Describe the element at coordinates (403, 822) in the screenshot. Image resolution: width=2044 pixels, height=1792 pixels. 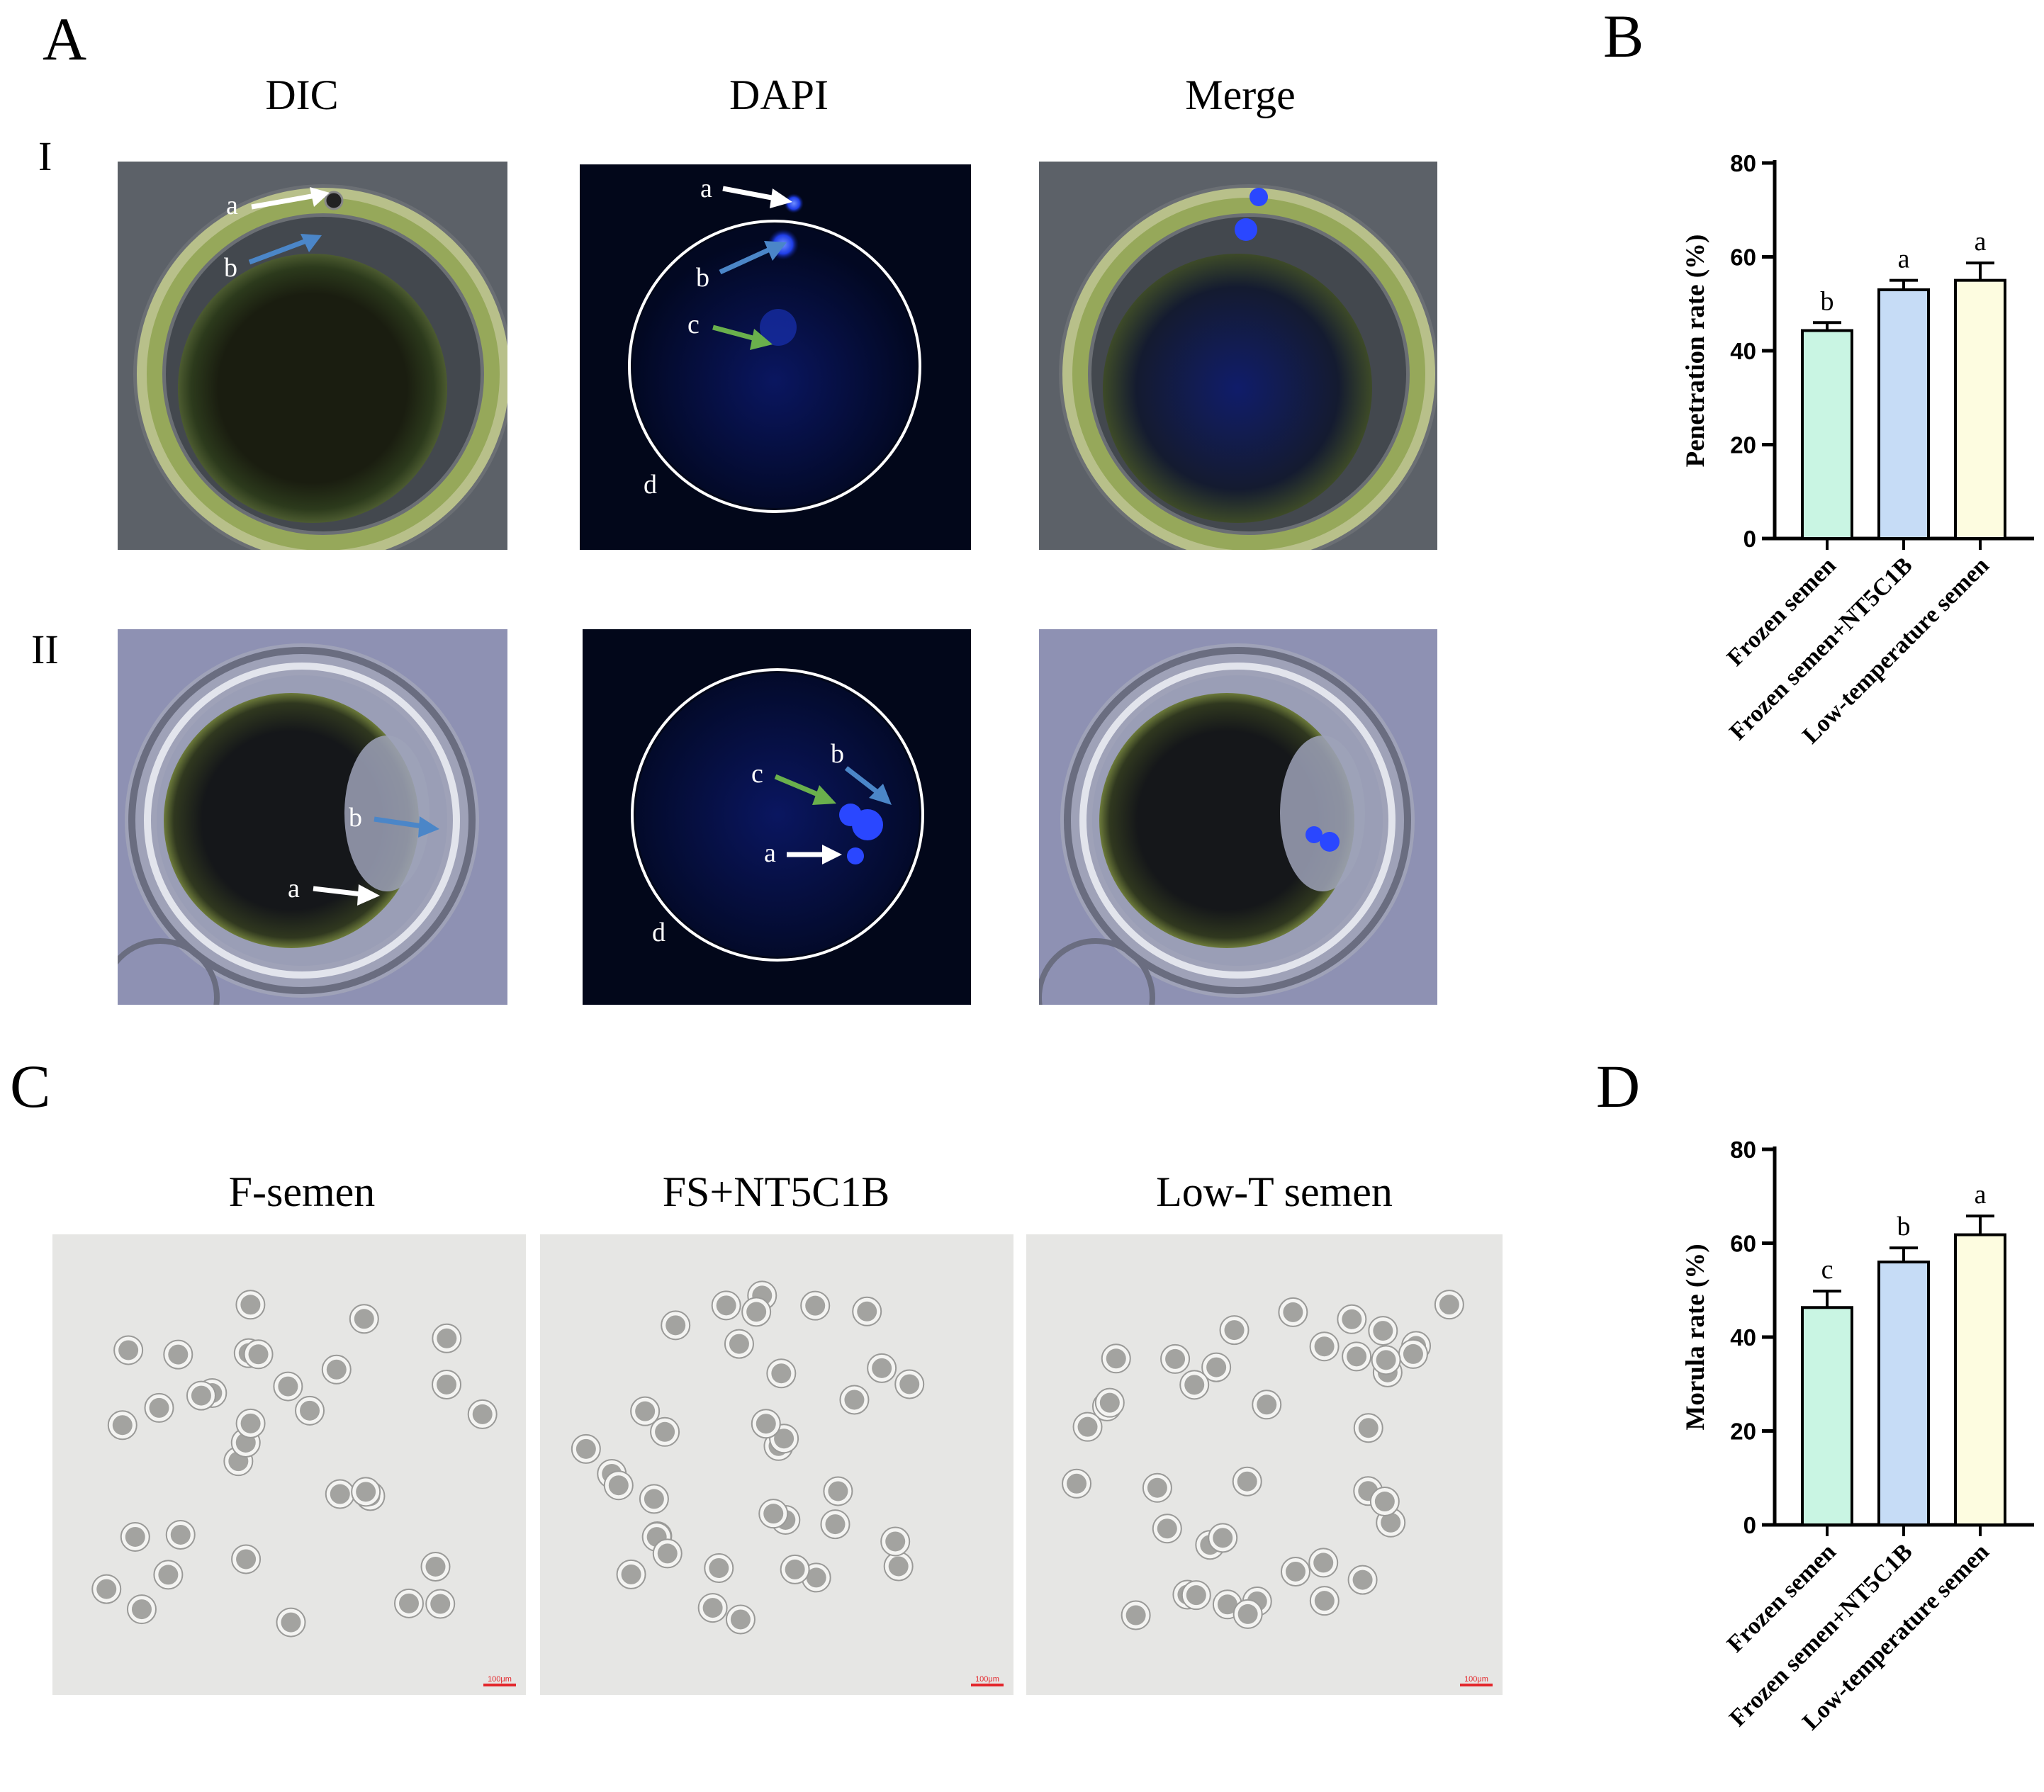
I see `annotation-b-row2-dic: b` at that location.